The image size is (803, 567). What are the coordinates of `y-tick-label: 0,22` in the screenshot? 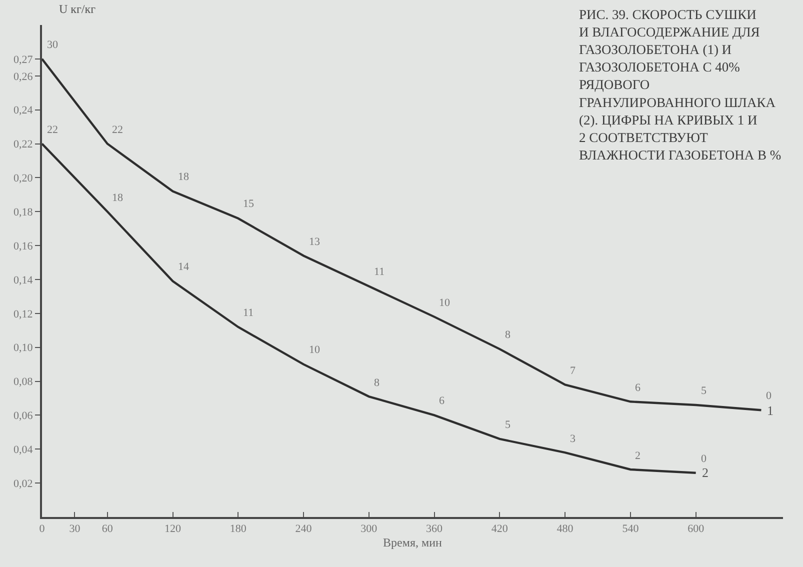 It's located at (23, 144).